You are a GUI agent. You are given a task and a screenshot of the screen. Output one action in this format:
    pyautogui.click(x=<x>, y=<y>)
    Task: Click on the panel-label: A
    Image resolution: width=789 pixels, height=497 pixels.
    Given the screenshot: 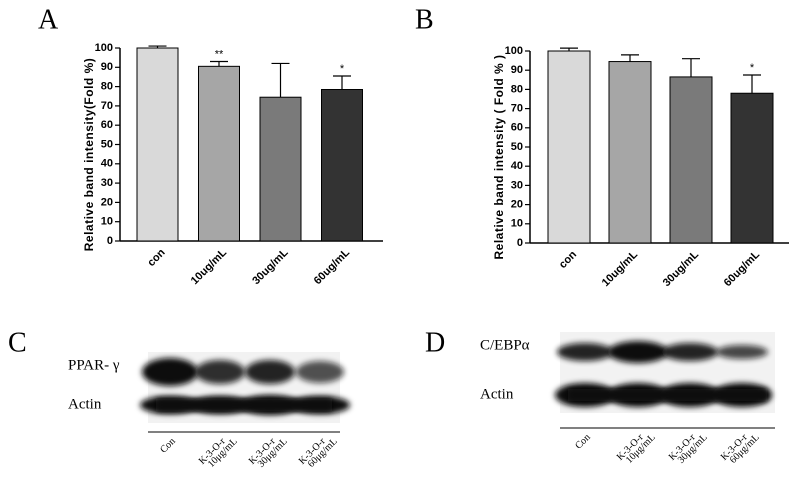 What is the action you would take?
    pyautogui.click(x=48, y=19)
    